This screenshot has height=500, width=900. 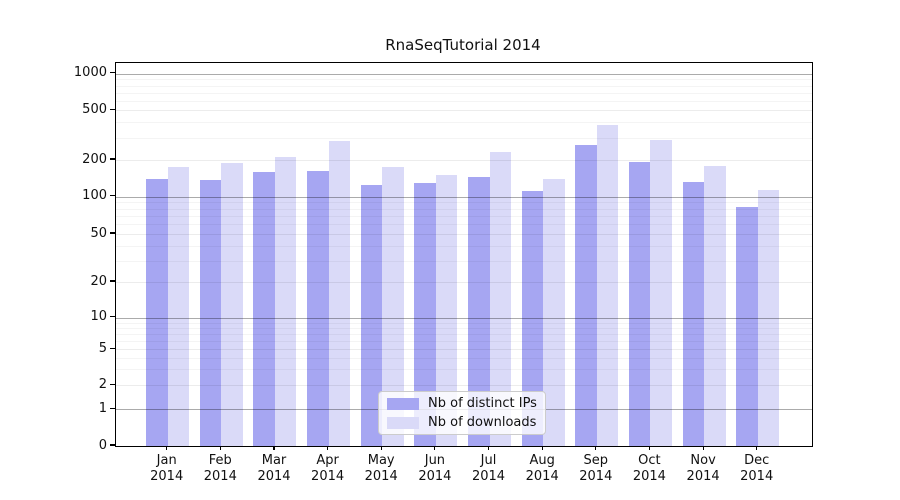 What do you see at coordinates (98, 233) in the screenshot?
I see `y-axis-tick-label-50: 50` at bounding box center [98, 233].